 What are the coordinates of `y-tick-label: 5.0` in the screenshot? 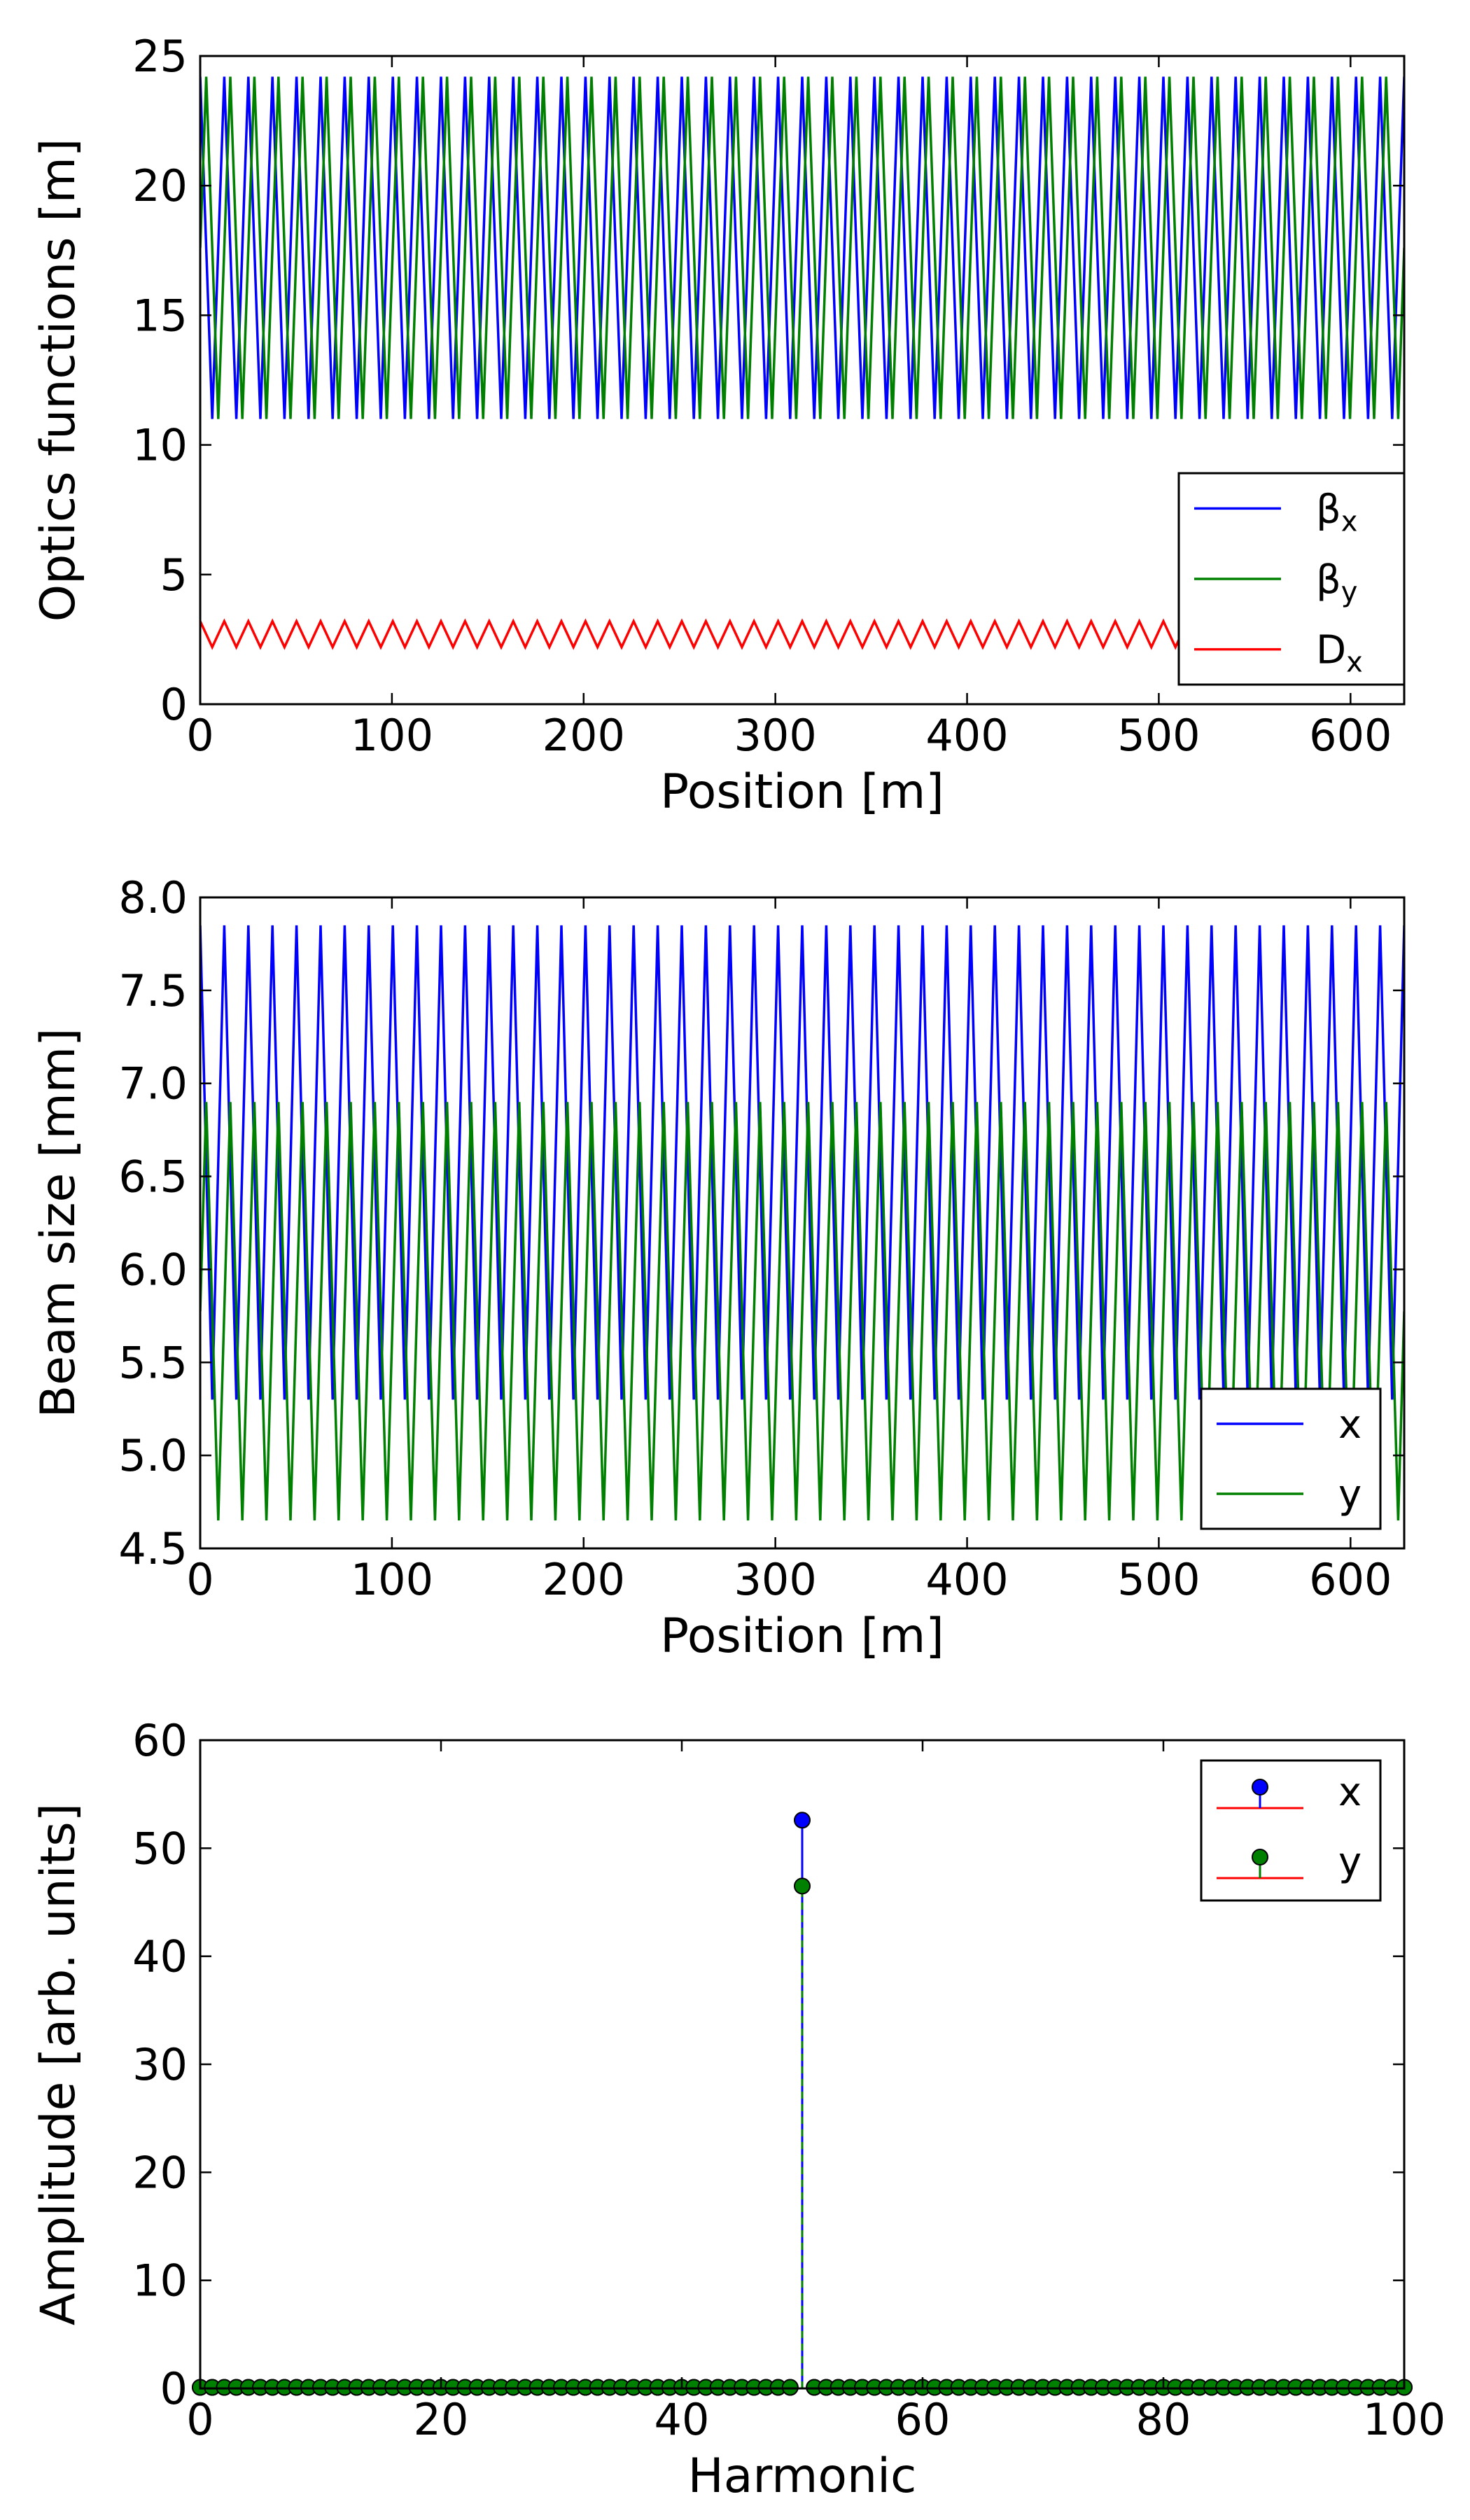 It's located at (153, 1455).